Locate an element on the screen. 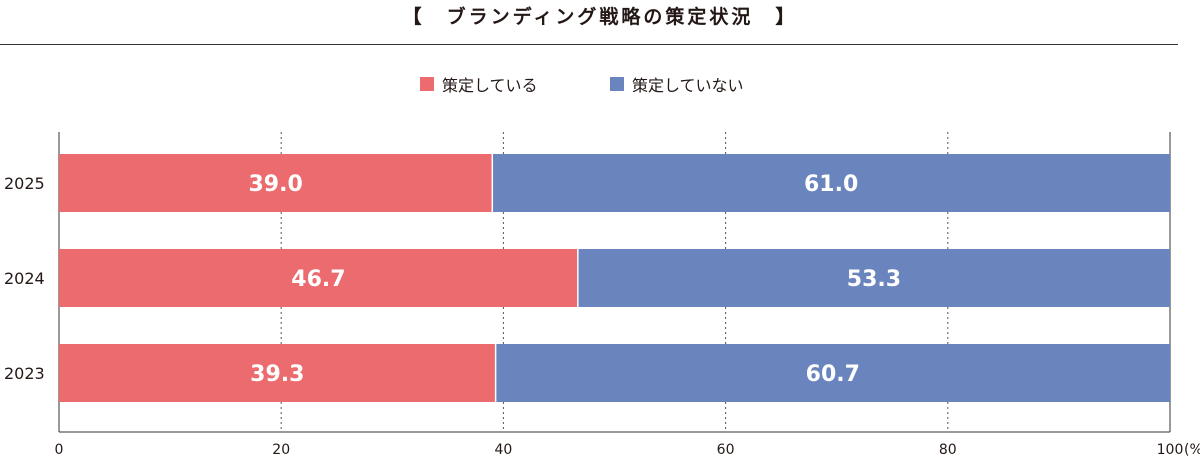 Image resolution: width=1200 pixels, height=458 pixels. x-tick-label: 40 is located at coordinates (503, 450).